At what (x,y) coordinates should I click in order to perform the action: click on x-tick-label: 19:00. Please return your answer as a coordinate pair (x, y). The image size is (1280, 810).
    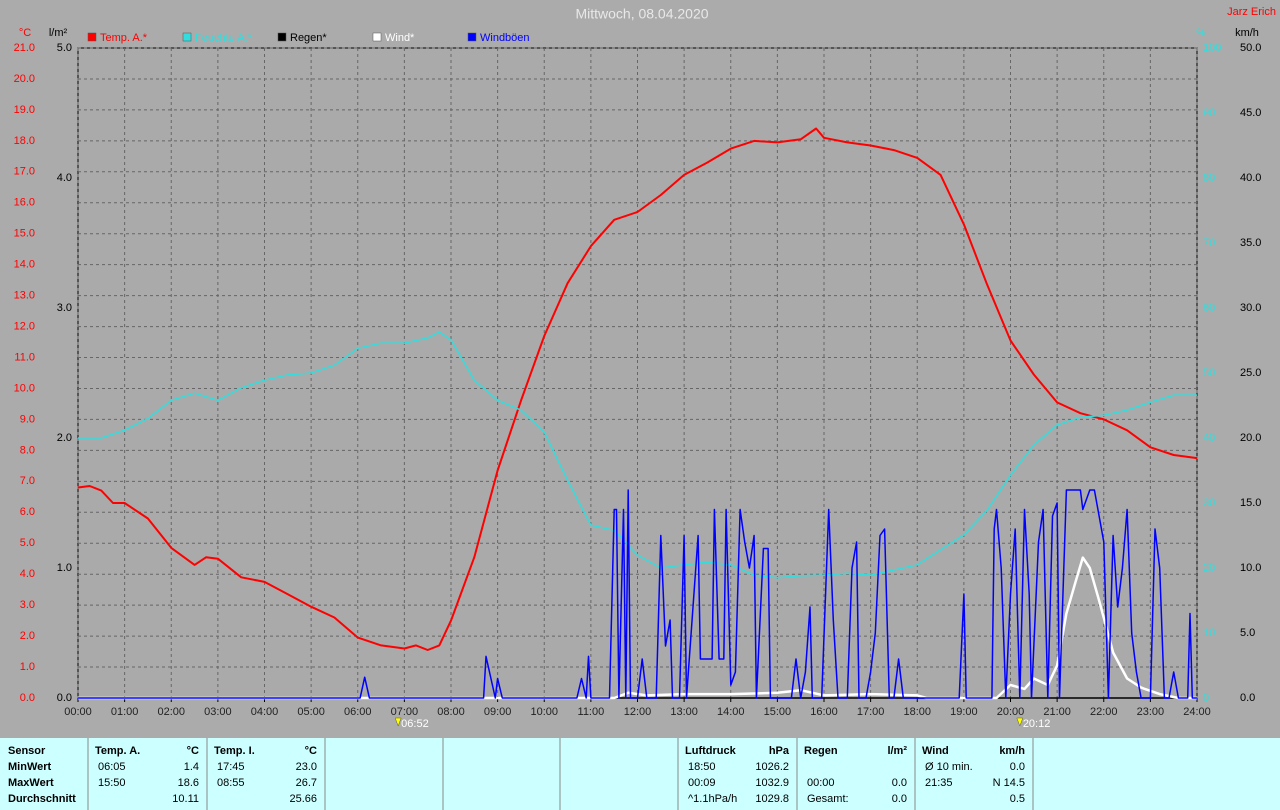
    Looking at the image, I should click on (964, 712).